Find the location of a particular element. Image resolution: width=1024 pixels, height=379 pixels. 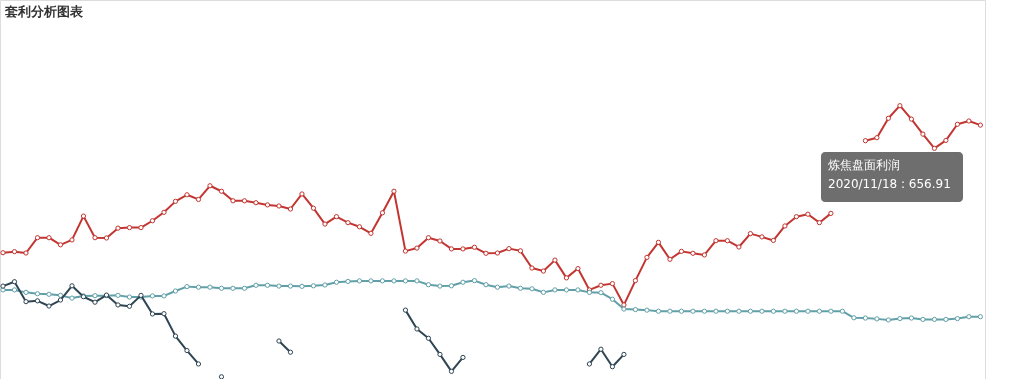

annotation: 2020/11/18 : 656.91 is located at coordinates (889, 184).